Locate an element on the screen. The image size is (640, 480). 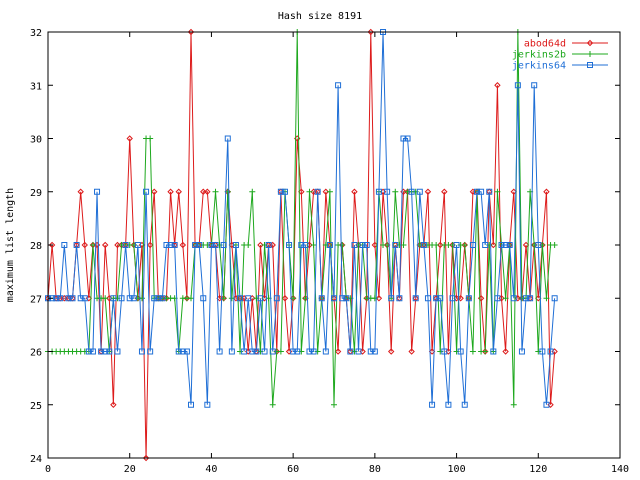
x-tick-label: 100 is located at coordinates (457, 469).